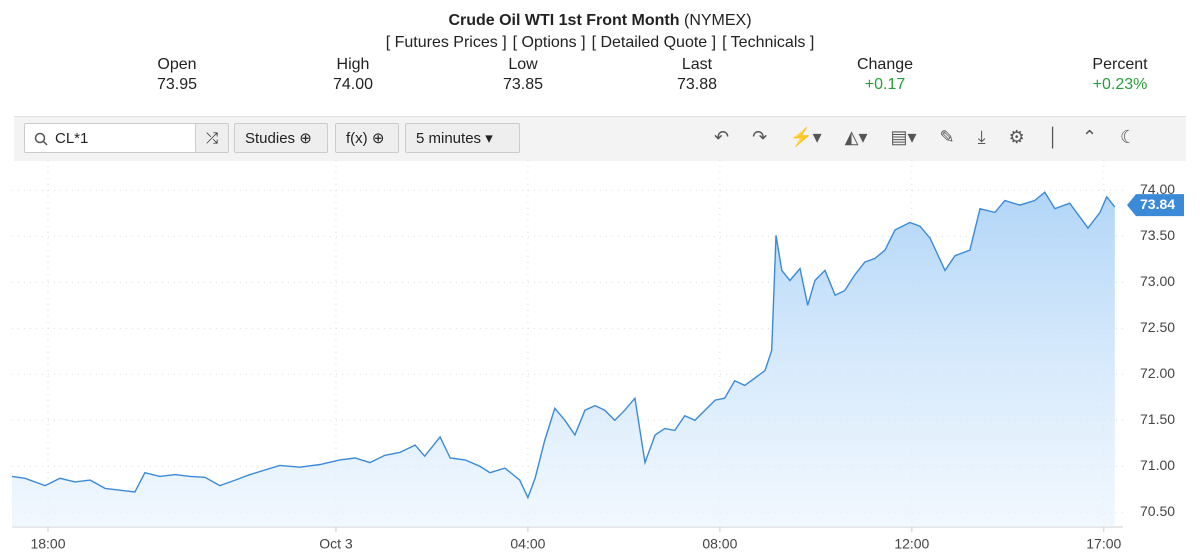 This screenshot has width=1200, height=558. What do you see at coordinates (1103, 544) in the screenshot?
I see `x-tick-label: 17:00` at bounding box center [1103, 544].